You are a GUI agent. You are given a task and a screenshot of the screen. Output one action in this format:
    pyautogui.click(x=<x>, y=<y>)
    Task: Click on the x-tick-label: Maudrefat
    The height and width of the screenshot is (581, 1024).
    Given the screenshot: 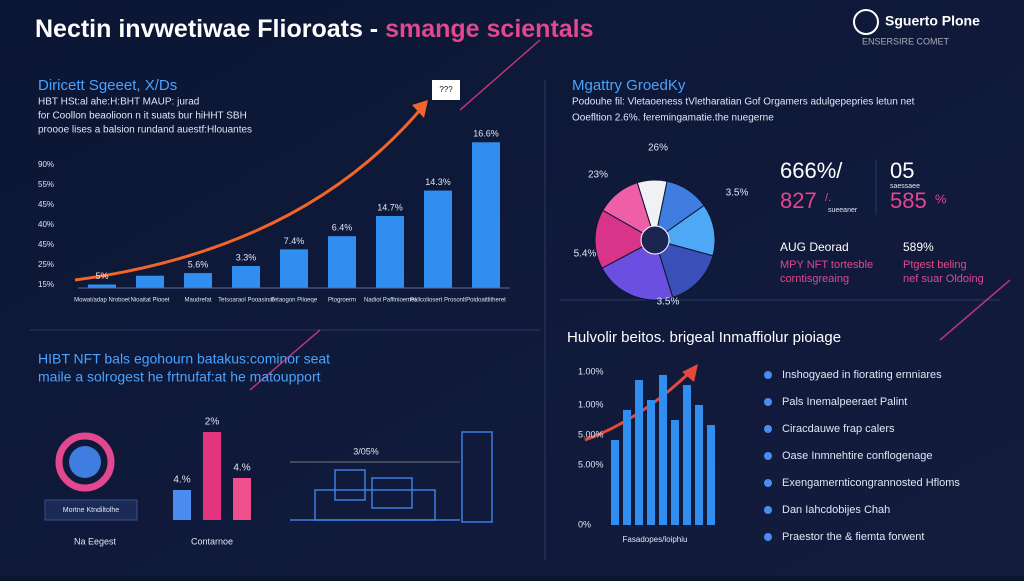 What is the action you would take?
    pyautogui.click(x=197, y=301)
    